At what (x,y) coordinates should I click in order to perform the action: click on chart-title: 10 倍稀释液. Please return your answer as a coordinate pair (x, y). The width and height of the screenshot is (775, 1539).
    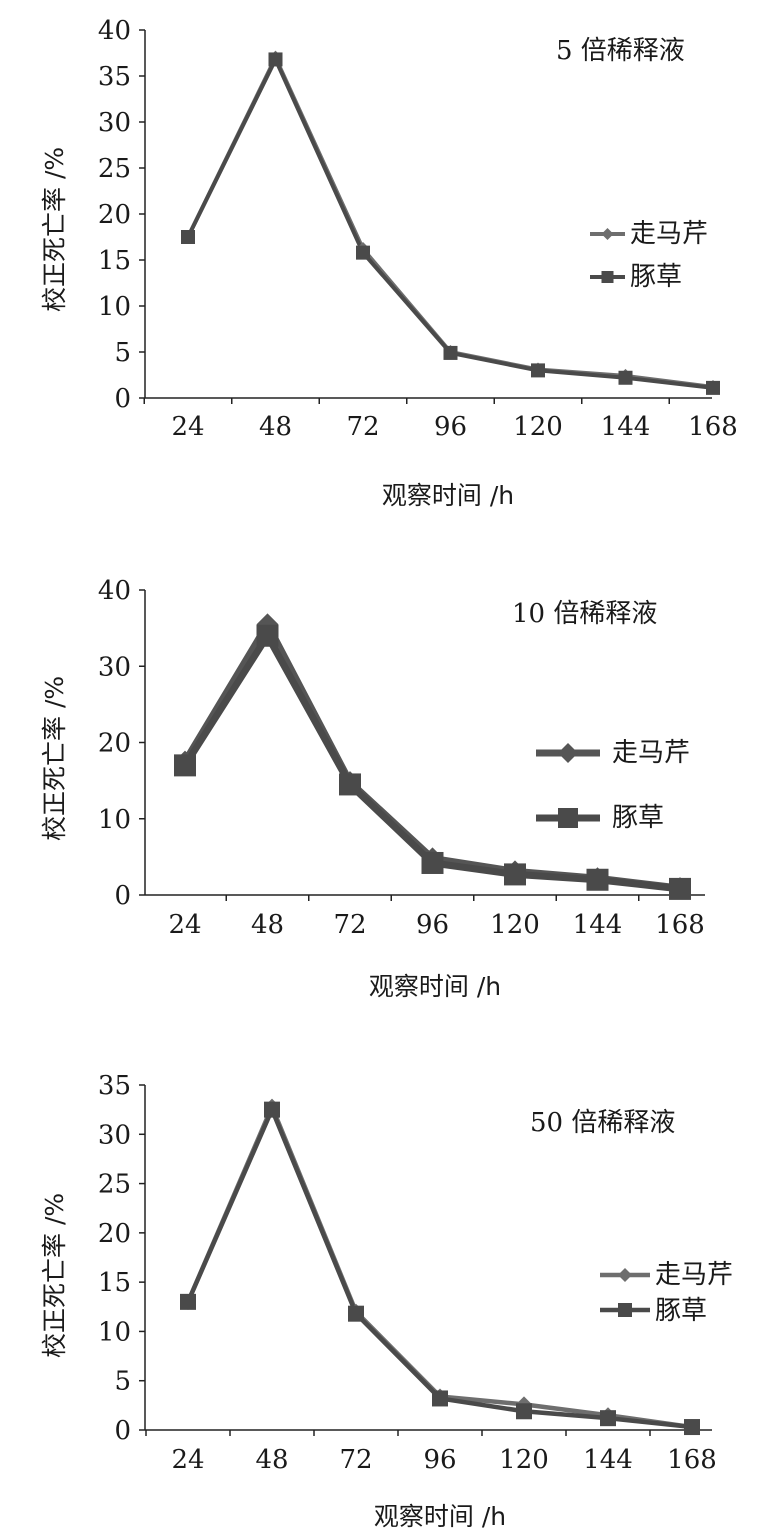
    Looking at the image, I should click on (585, 614).